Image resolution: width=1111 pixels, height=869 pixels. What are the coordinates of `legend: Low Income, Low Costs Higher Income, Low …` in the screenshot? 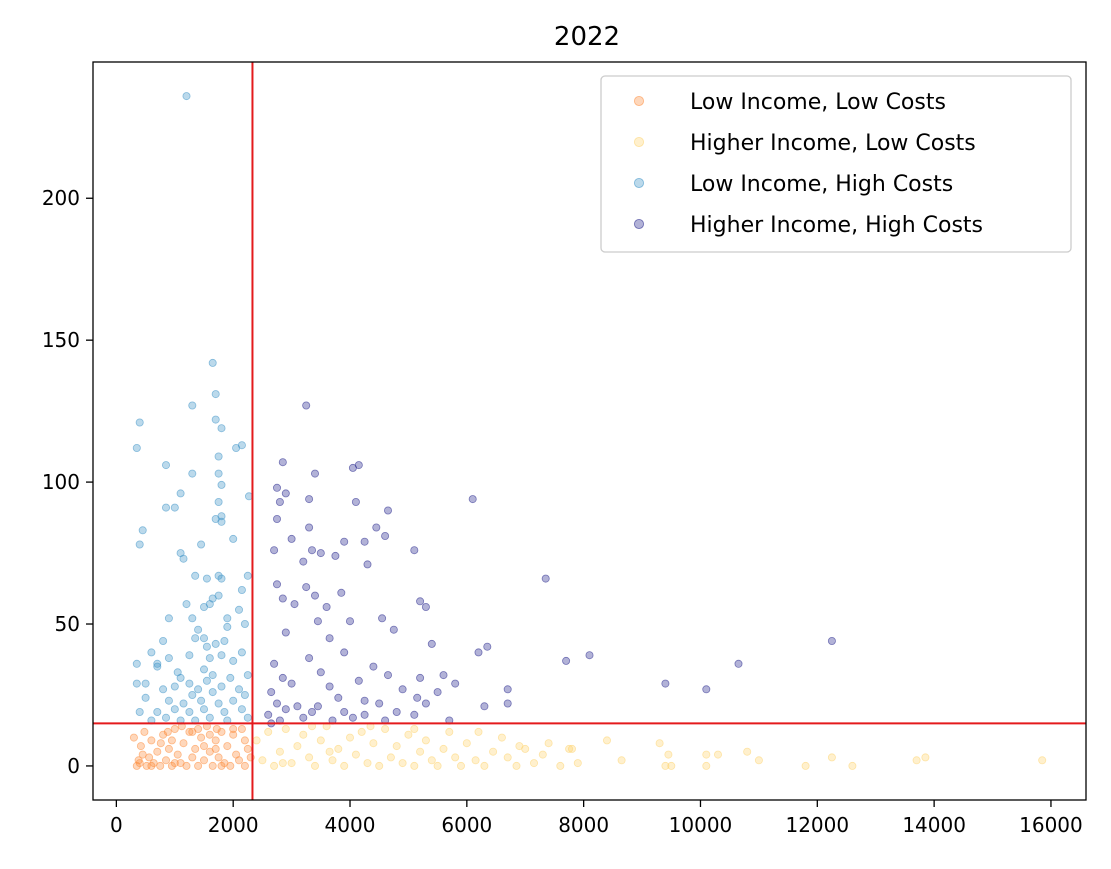 It's located at (836, 164).